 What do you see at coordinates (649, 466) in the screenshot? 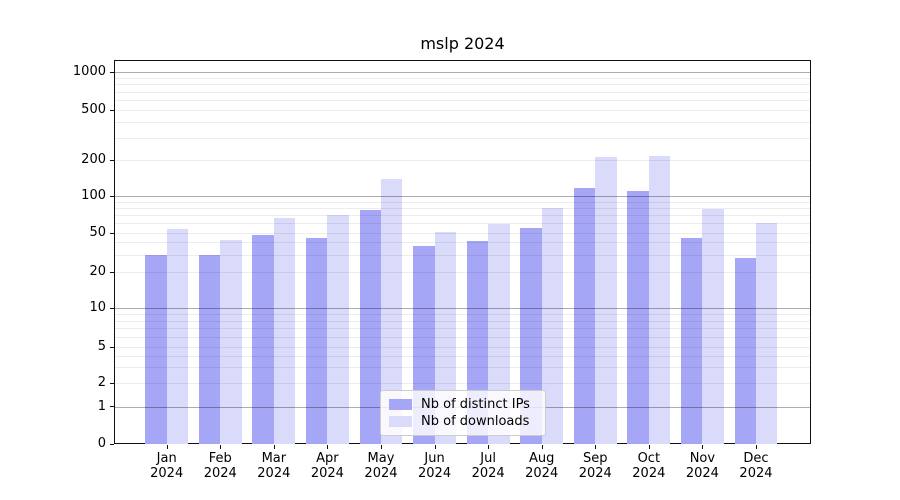
I see `x-tick-label-oct: Oct 2024` at bounding box center [649, 466].